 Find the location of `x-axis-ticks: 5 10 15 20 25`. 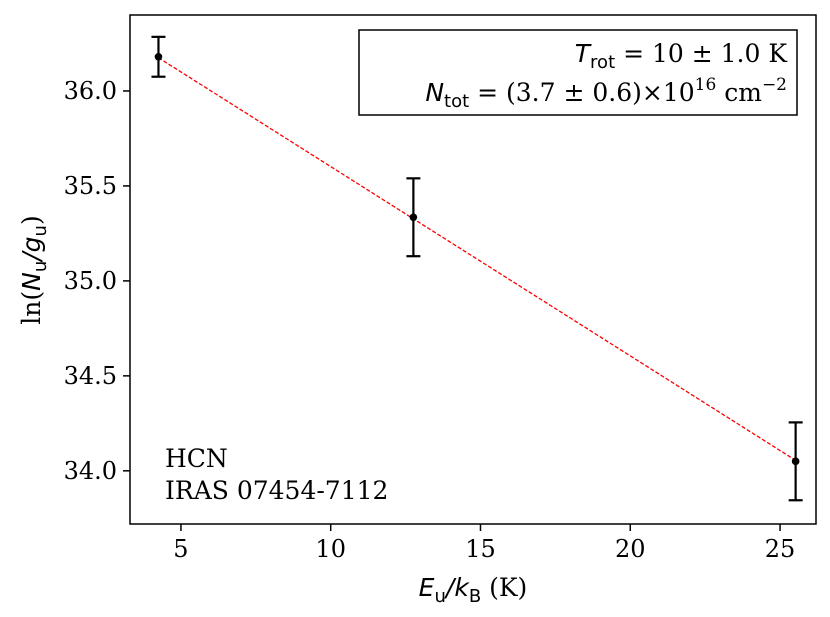

x-axis-ticks: 5 10 15 20 25 is located at coordinates (484, 543).